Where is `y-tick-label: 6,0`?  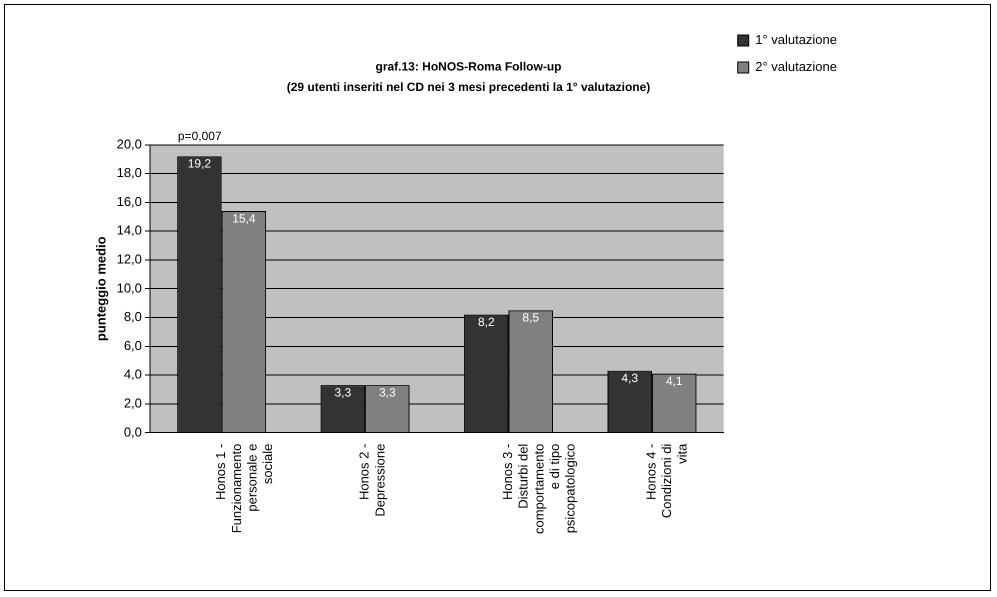 y-tick-label: 6,0 is located at coordinates (133, 345).